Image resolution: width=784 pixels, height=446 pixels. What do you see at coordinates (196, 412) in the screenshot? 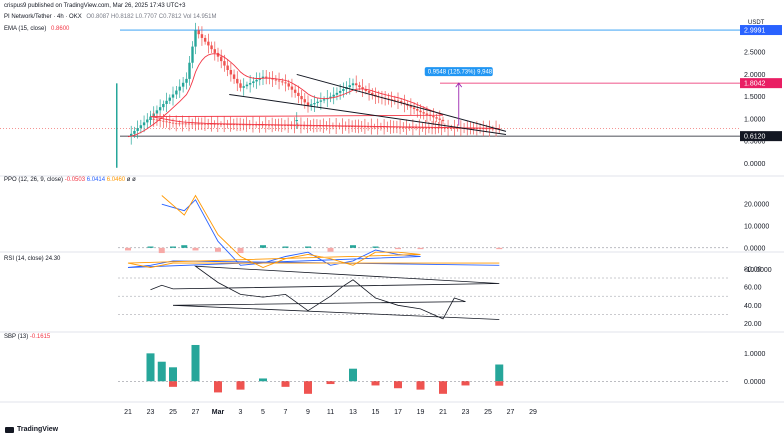
I see `x-tick-label: 27` at bounding box center [196, 412].